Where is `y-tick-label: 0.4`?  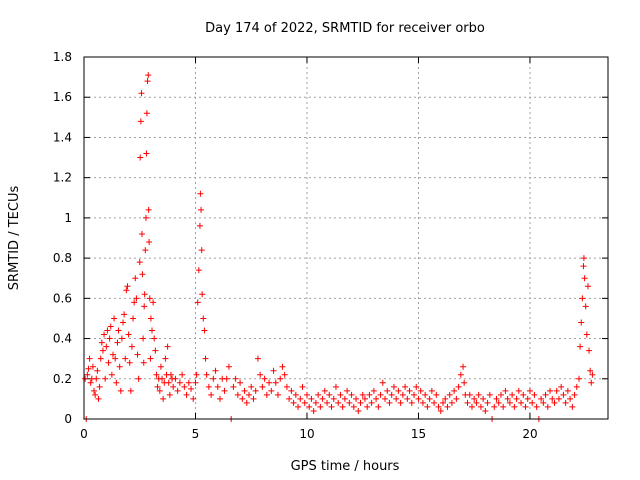
y-tick-label: 0.4 is located at coordinates (62, 339).